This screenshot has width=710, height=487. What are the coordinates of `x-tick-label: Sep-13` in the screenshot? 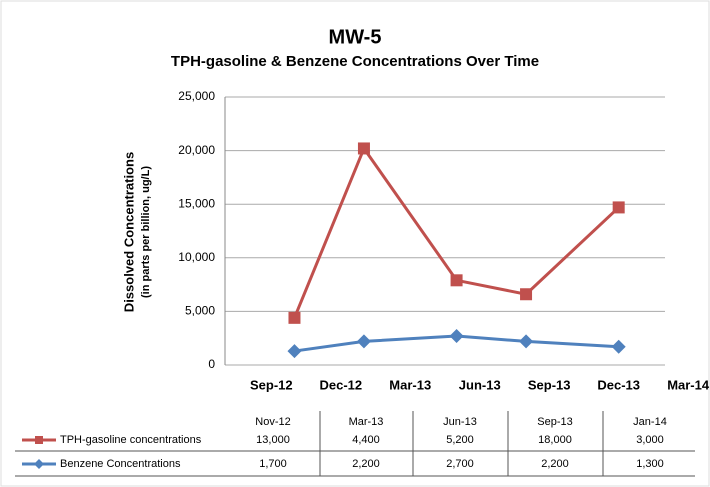 It's located at (549, 384).